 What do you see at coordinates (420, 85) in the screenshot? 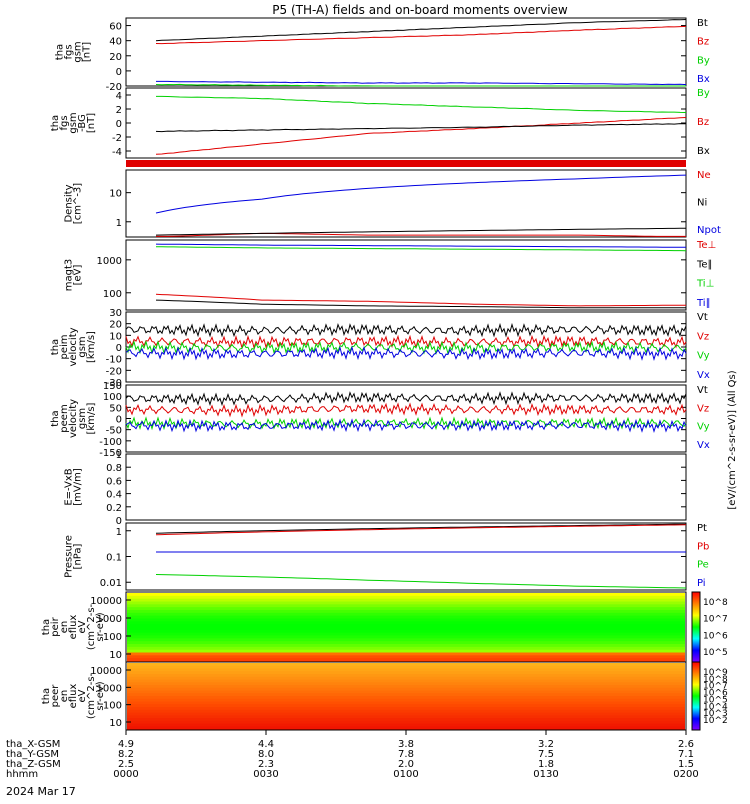
I see `series-line-fgs` at bounding box center [420, 85].